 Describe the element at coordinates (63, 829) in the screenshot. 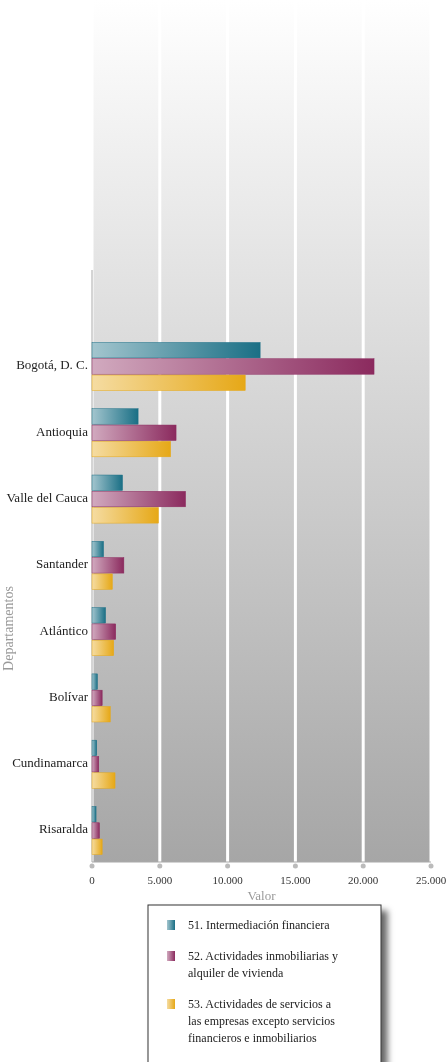

I see `y-tick-label: Risaralda` at that location.